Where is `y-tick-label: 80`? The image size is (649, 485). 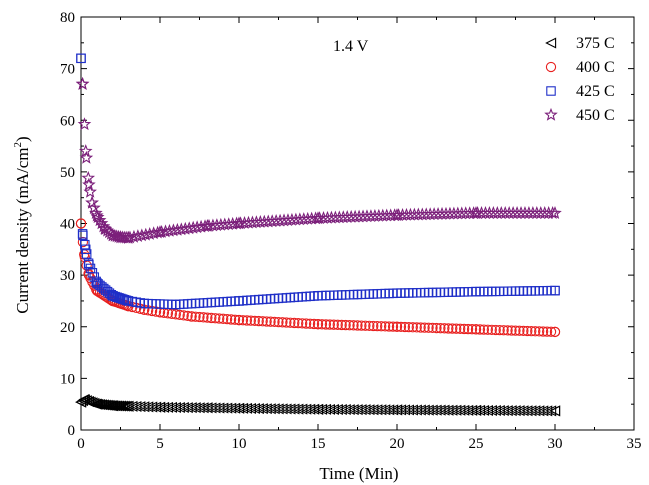
y-tick-label: 80 is located at coordinates (67, 18).